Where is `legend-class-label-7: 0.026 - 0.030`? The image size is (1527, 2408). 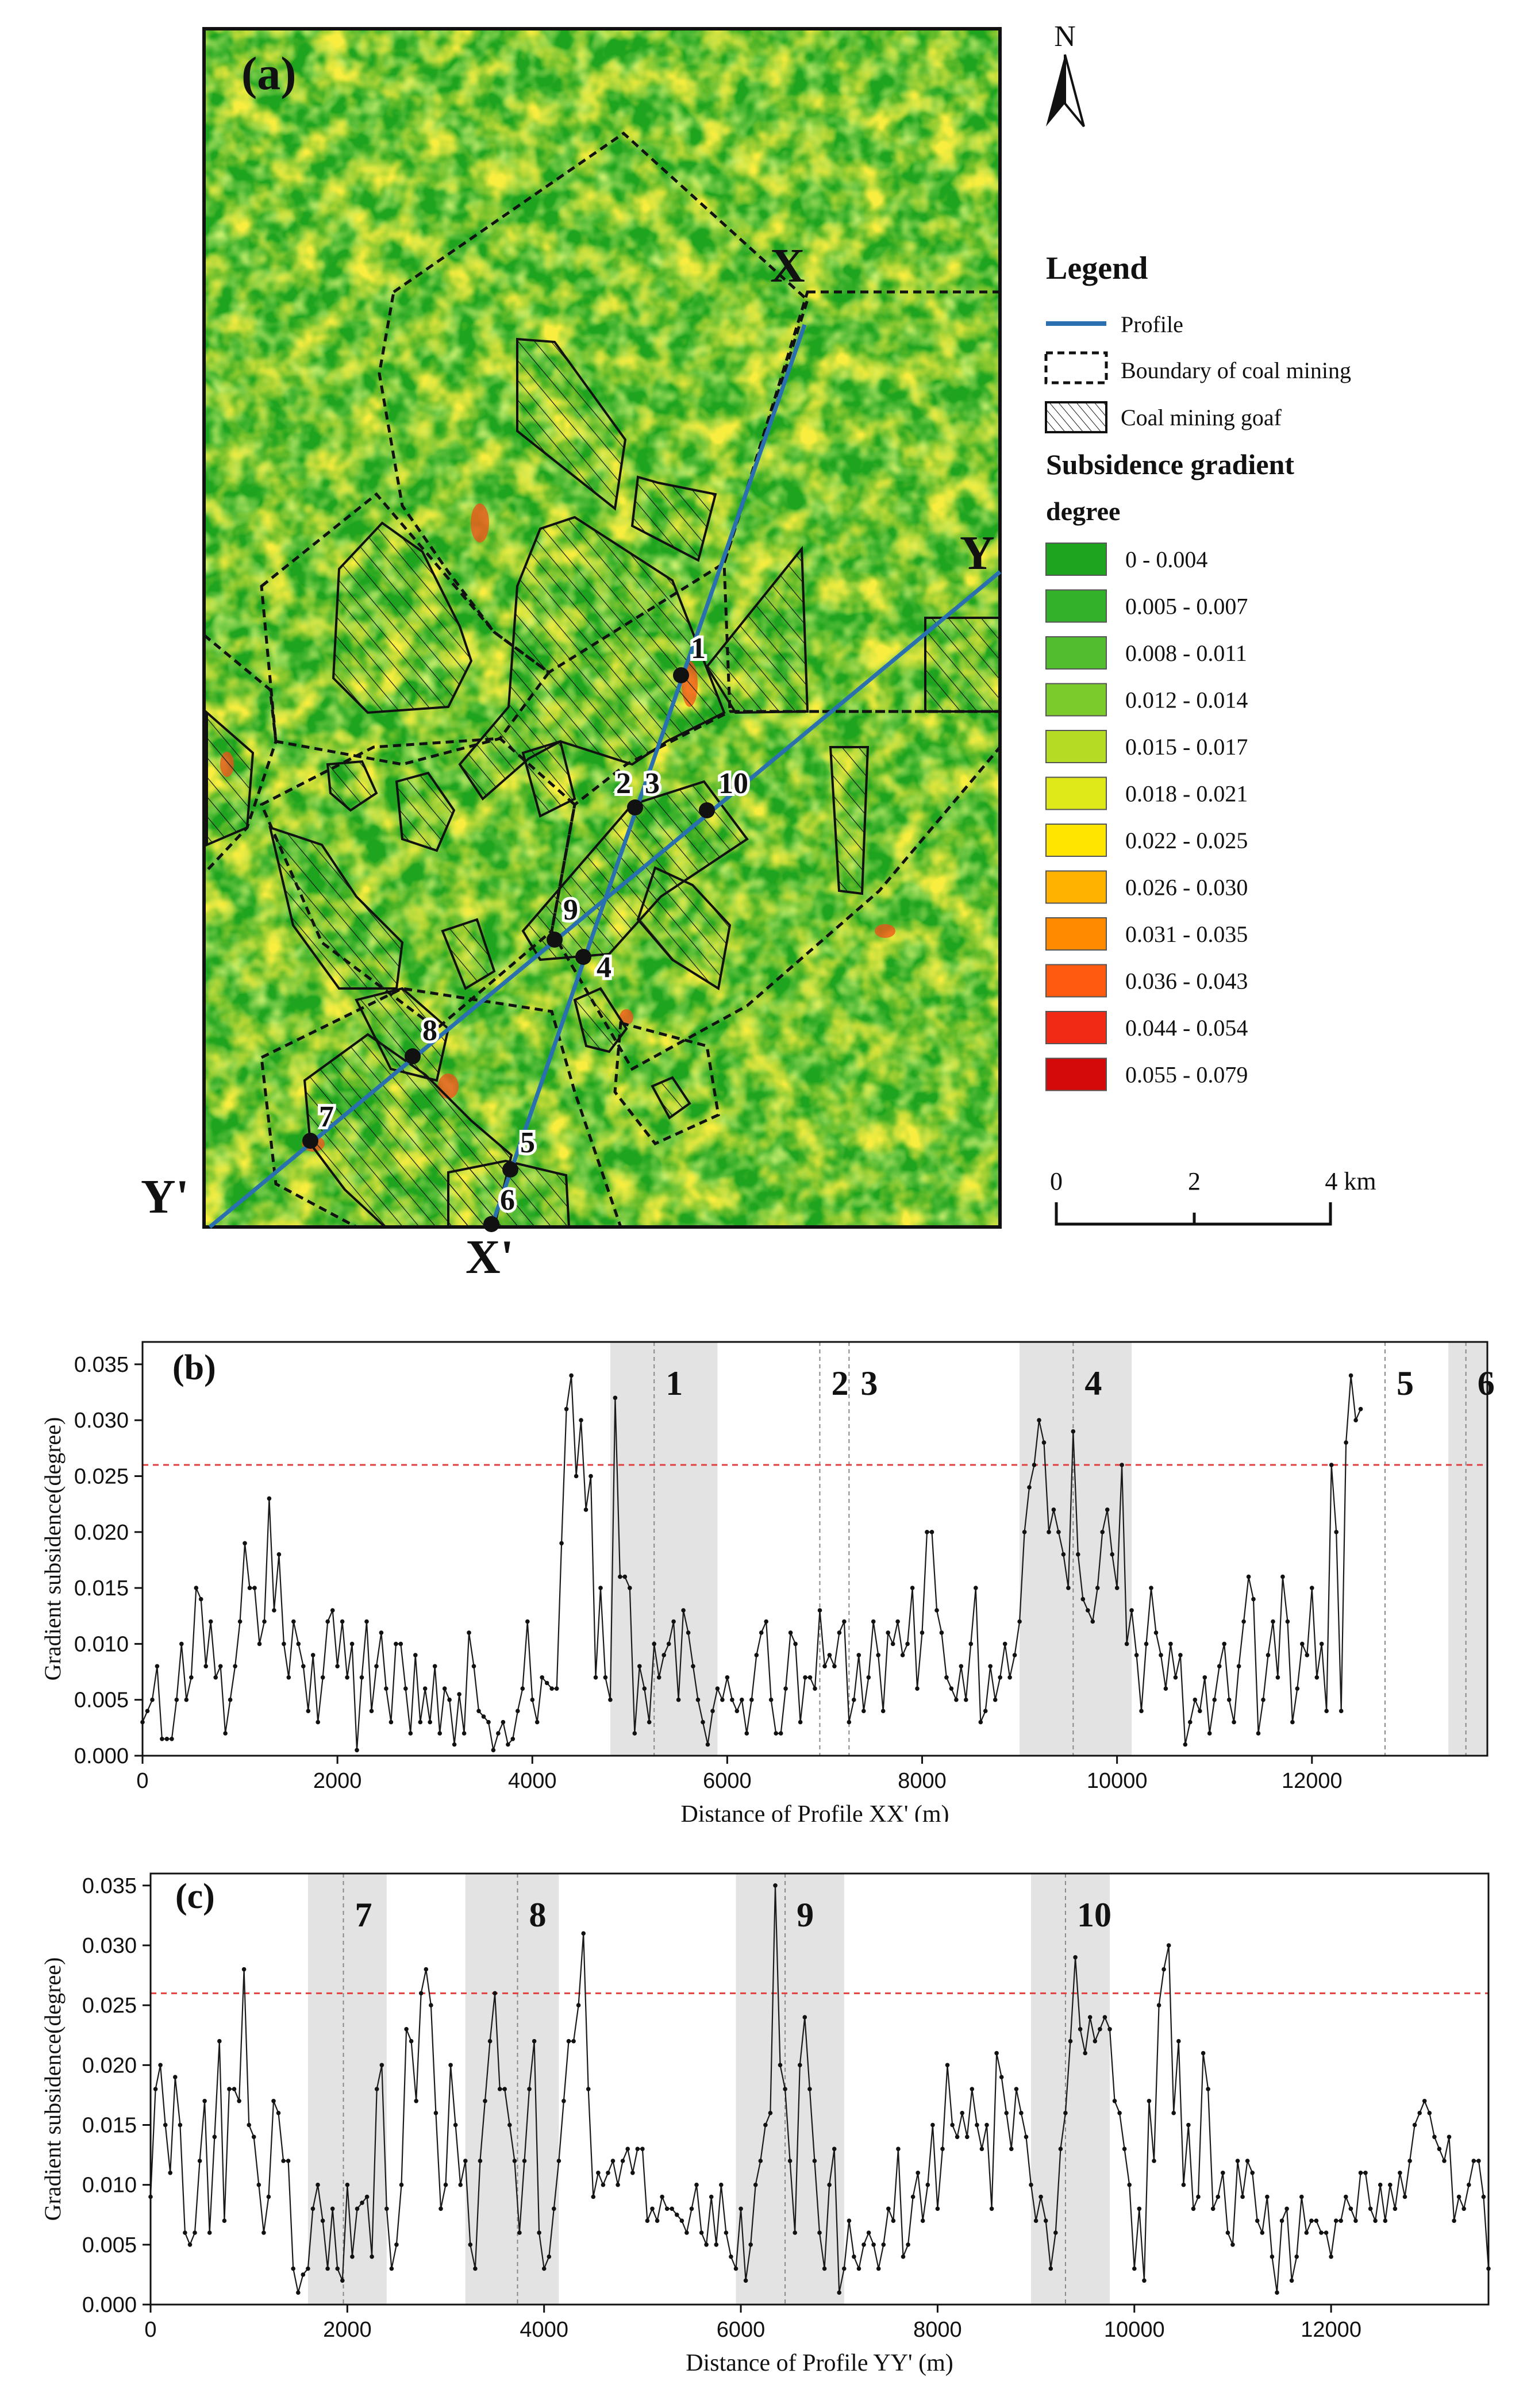 legend-class-label-7: 0.026 - 0.030 is located at coordinates (1186, 888).